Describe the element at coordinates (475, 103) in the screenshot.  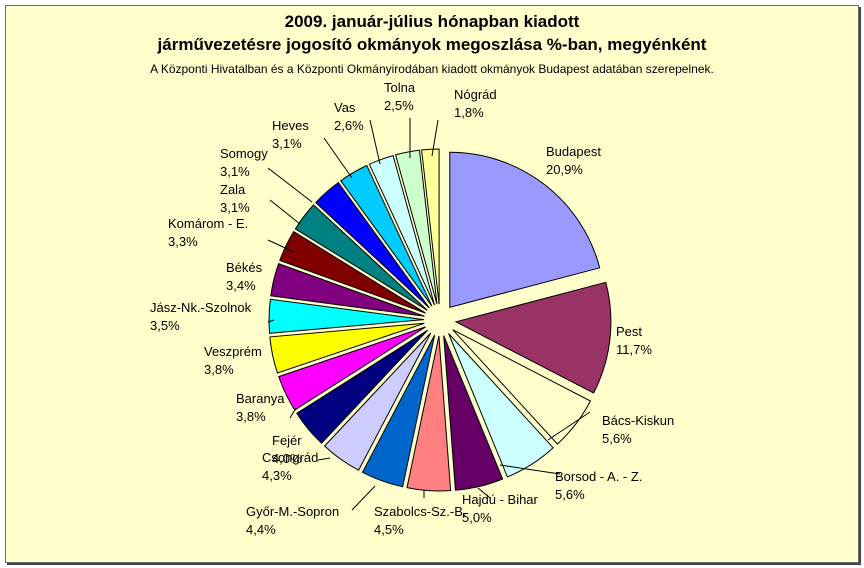
I see `slice-label-nógrád: Nógrád 1,8%` at that location.